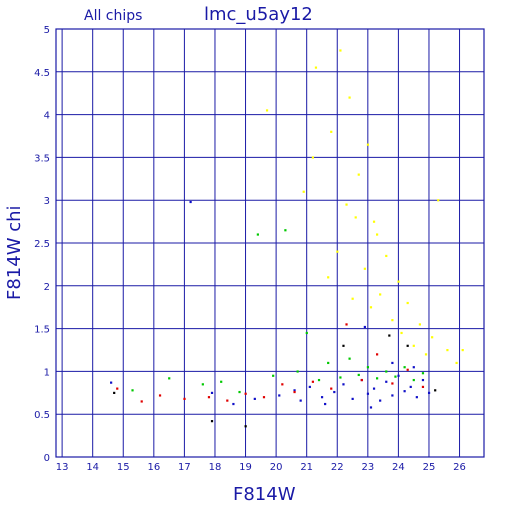 Image resolution: width=512 pixels, height=512 pixels. What do you see at coordinates (276, 467) in the screenshot?
I see `x-tick-label: 20` at bounding box center [276, 467].